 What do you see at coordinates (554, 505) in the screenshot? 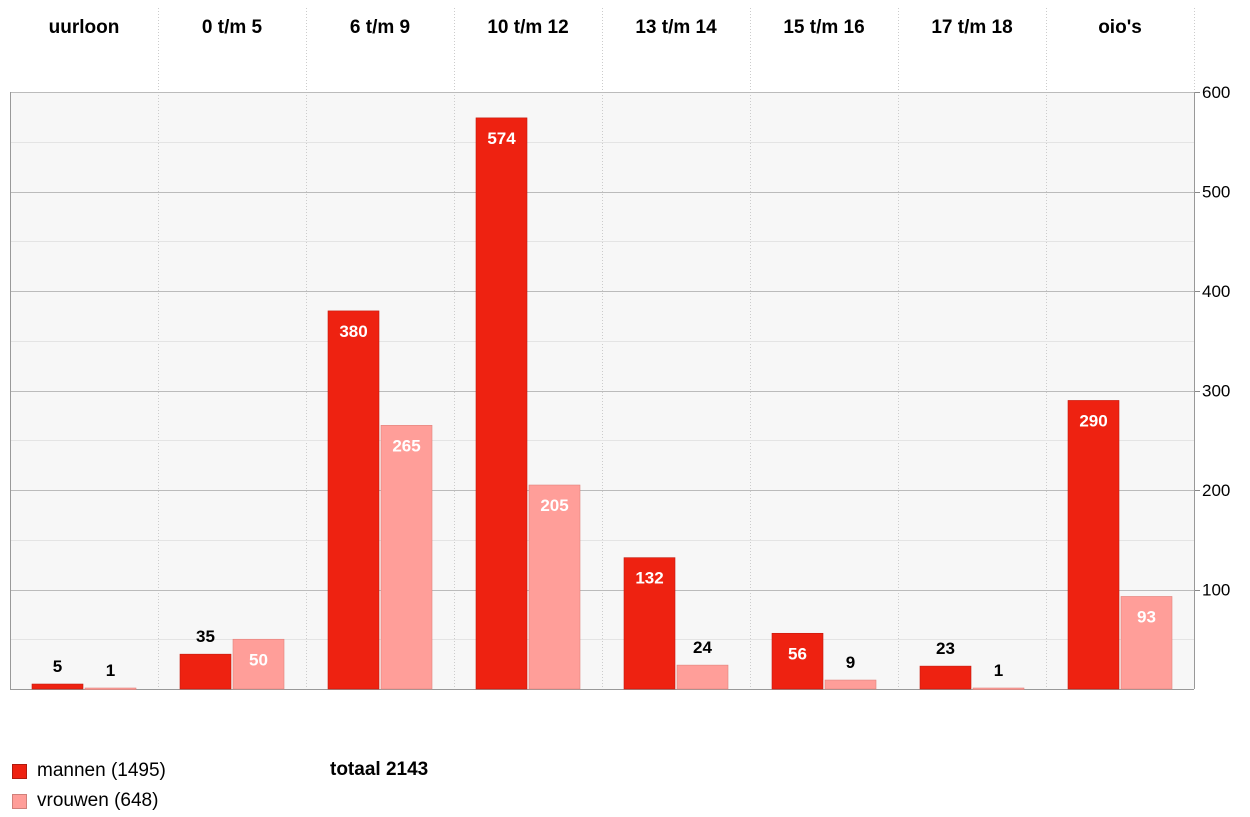
I see `data-label: 205` at bounding box center [554, 505].